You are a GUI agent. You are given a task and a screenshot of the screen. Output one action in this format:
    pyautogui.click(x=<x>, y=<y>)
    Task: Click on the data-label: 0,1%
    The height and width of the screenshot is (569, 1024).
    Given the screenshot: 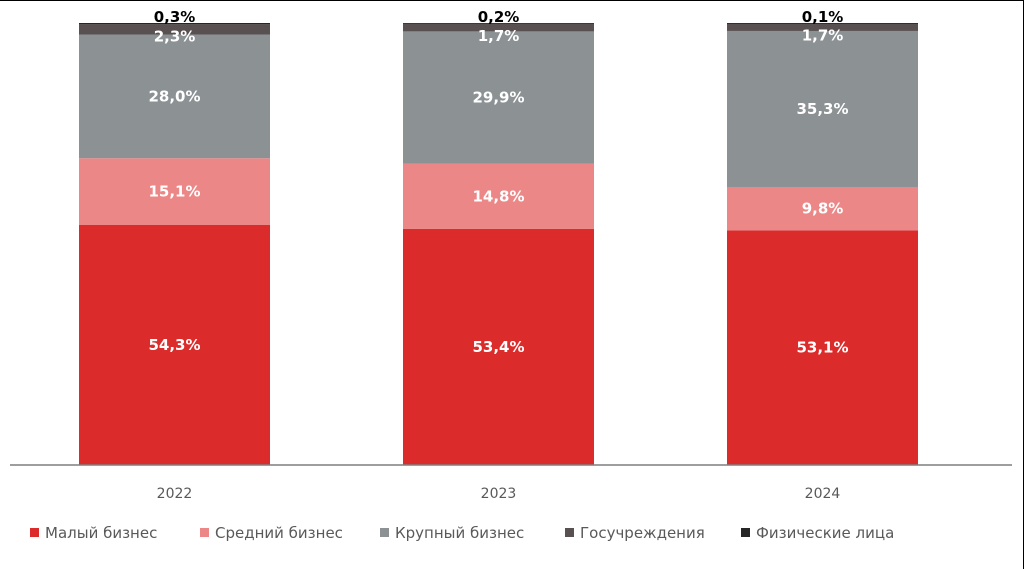 What is the action you would take?
    pyautogui.click(x=823, y=17)
    